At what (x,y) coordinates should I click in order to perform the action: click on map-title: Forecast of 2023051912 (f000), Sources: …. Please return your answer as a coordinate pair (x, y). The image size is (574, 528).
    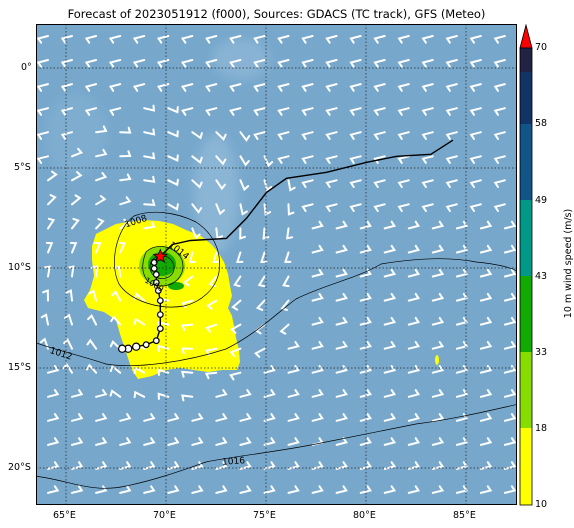
    Looking at the image, I should click on (276, 14).